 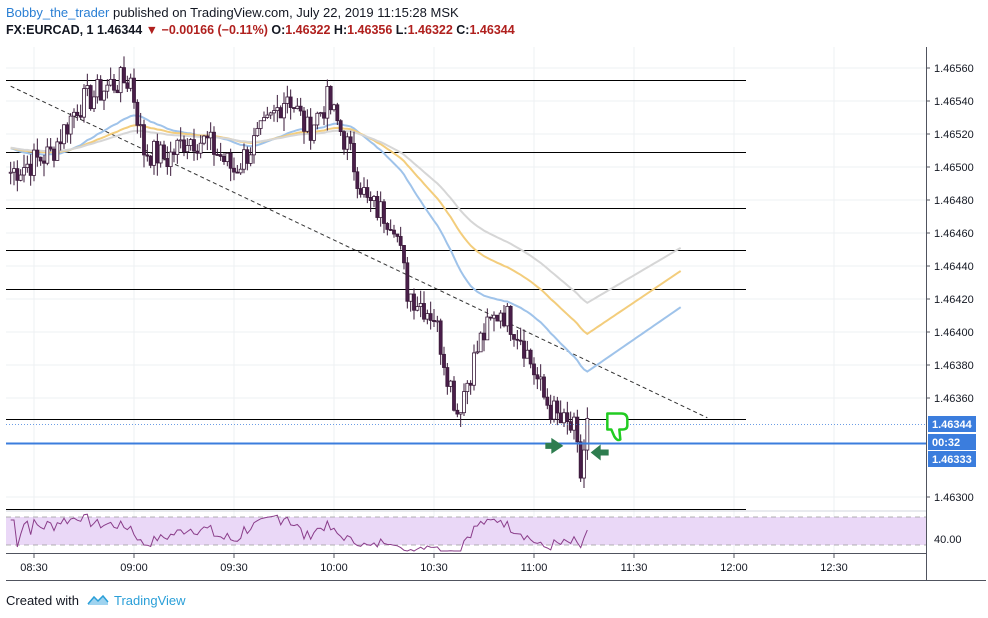 I want to click on y-tick-label: 1.46360, so click(x=954, y=399).